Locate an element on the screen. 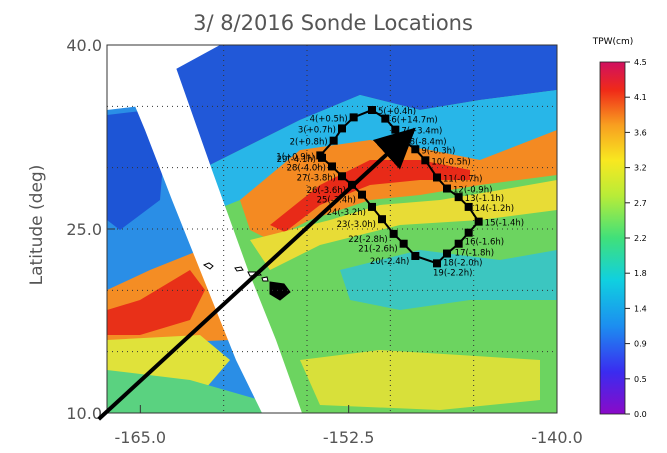 Image resolution: width=667 pixels, height=453 pixels. sonde-label: 1(+0.9h) is located at coordinates (295, 157).